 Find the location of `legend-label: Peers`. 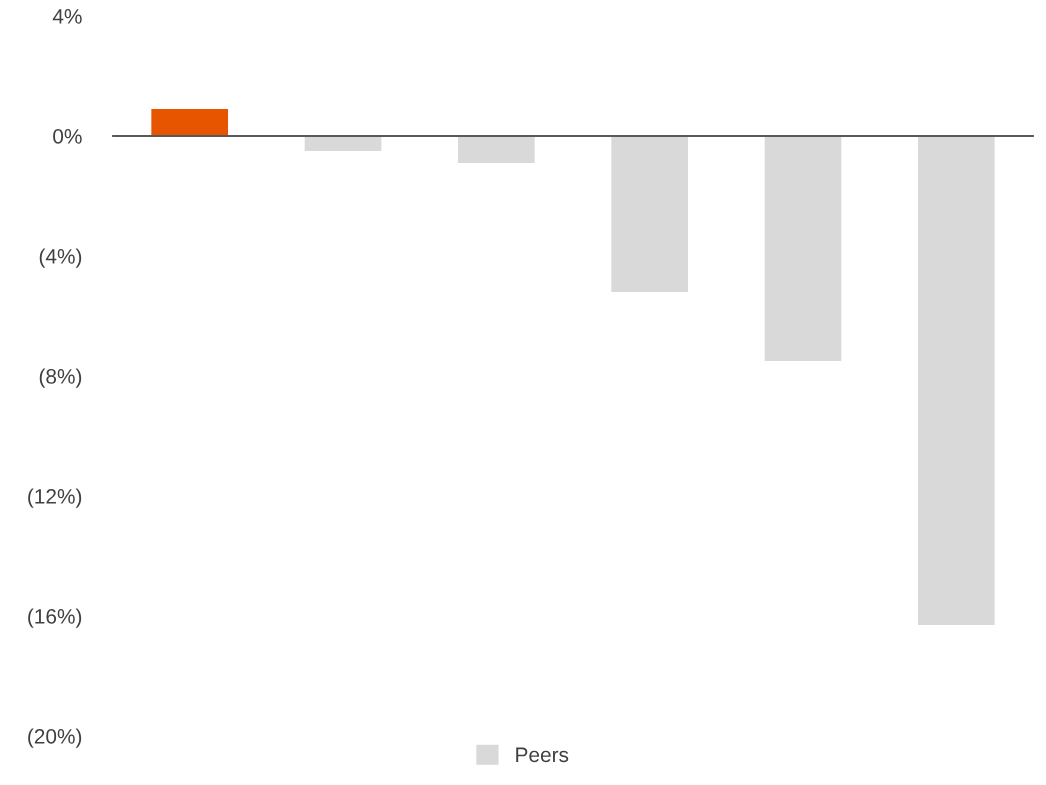

legend-label: Peers is located at coordinates (542, 755).